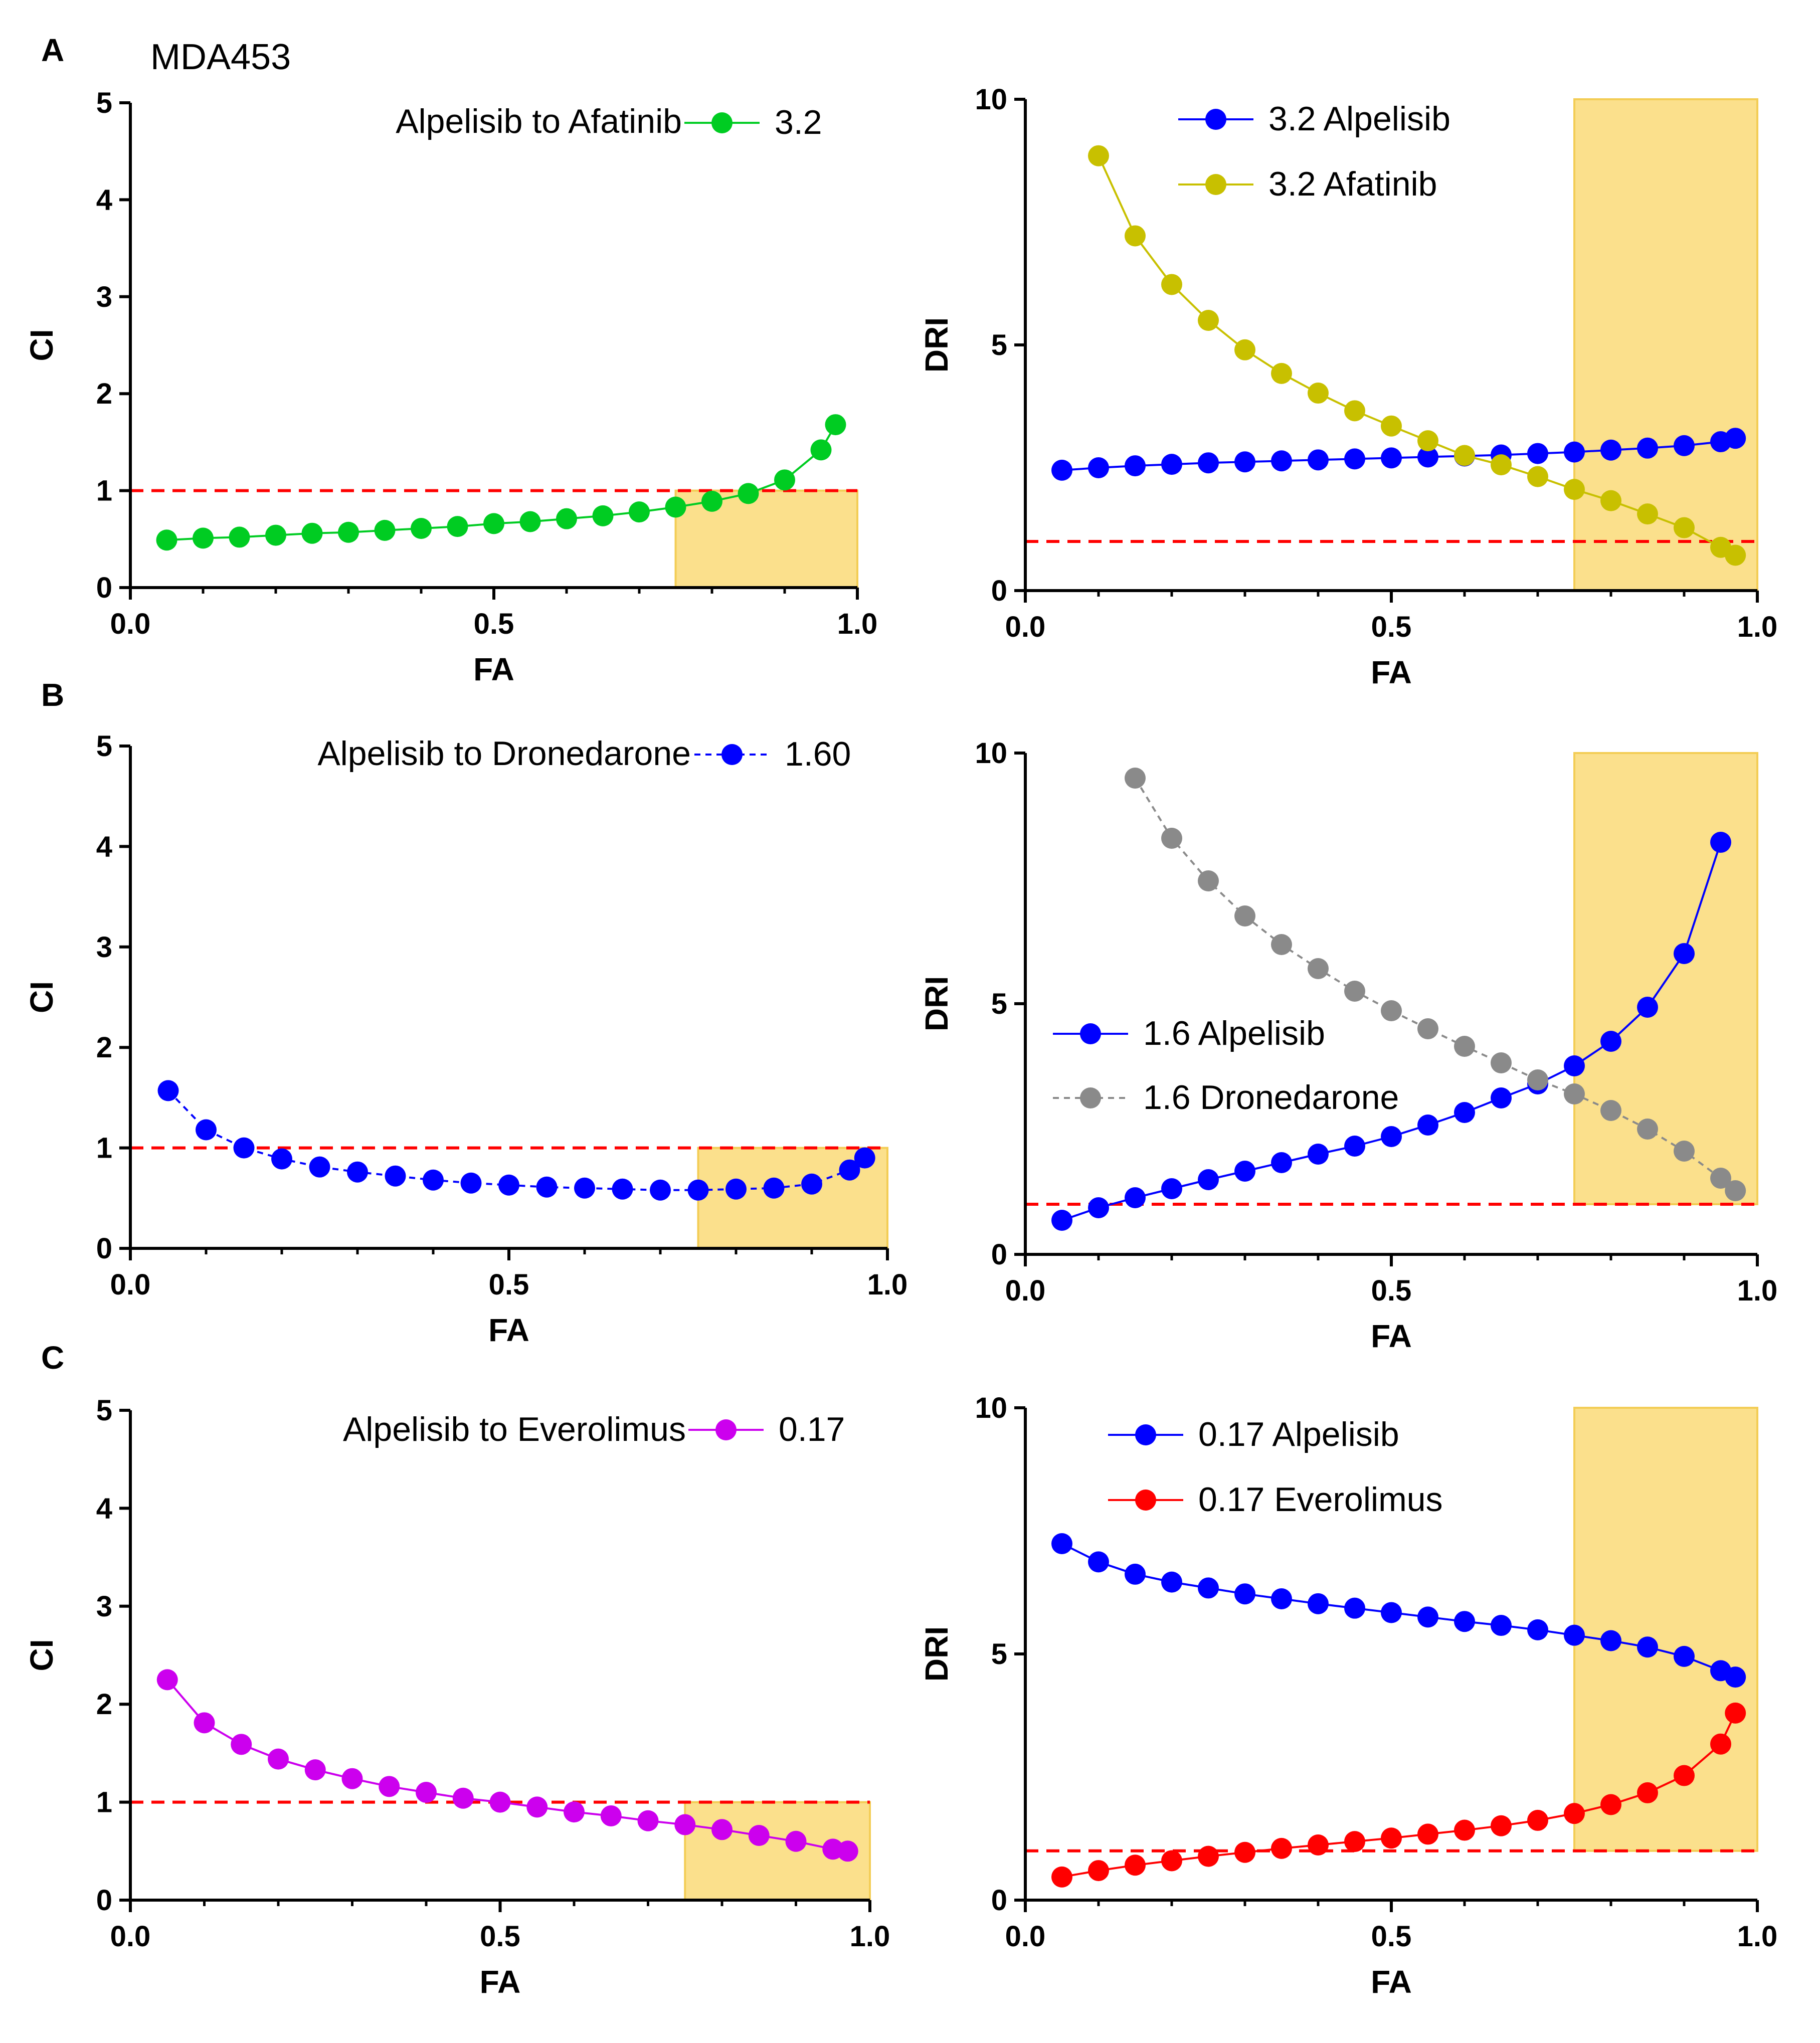 This screenshot has height=2043, width=1820. Describe the element at coordinates (52, 1358) in the screenshot. I see `panel-label-c: C` at that location.